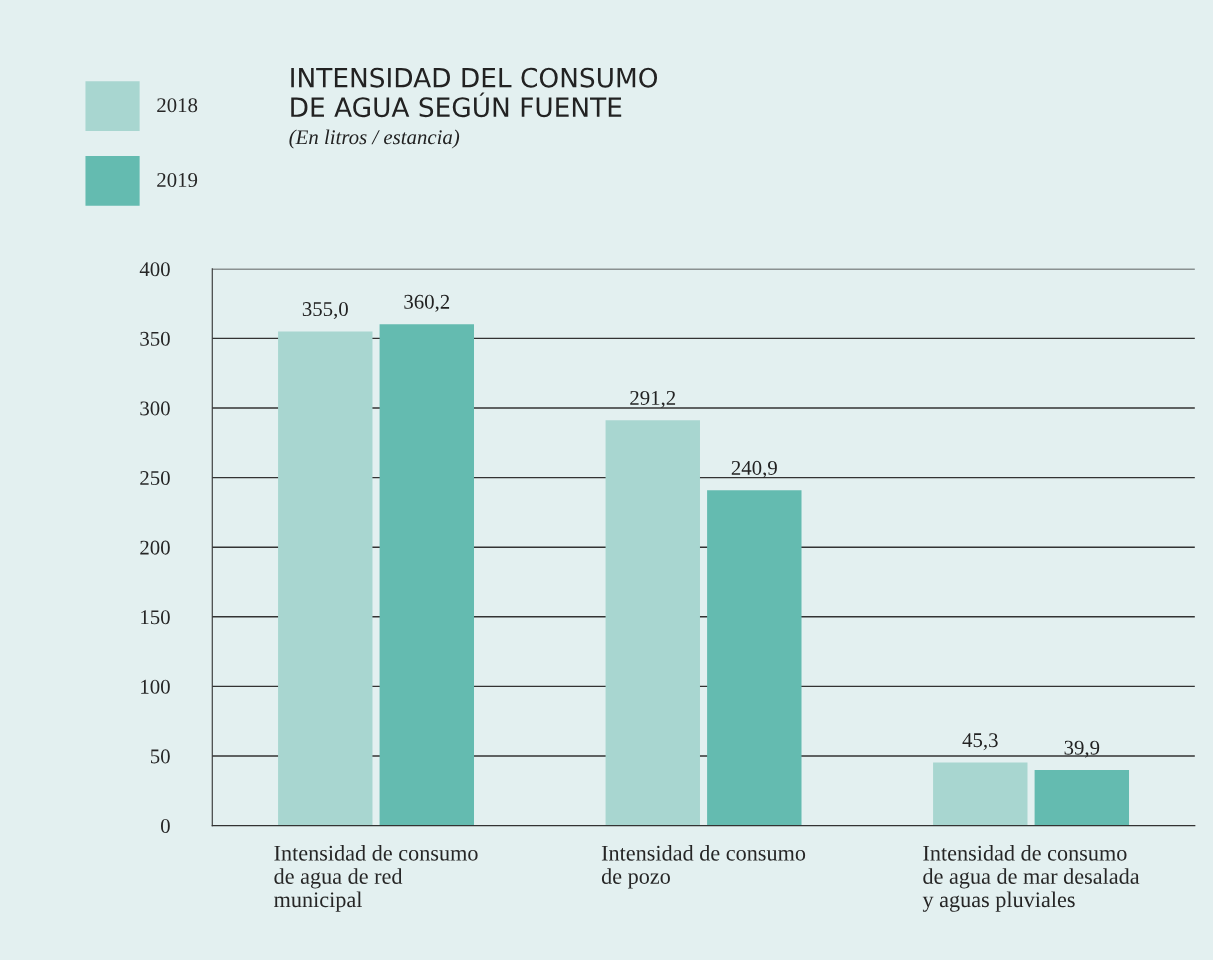  Describe the element at coordinates (155, 686) in the screenshot. I see `y-tick-label: 100` at that location.